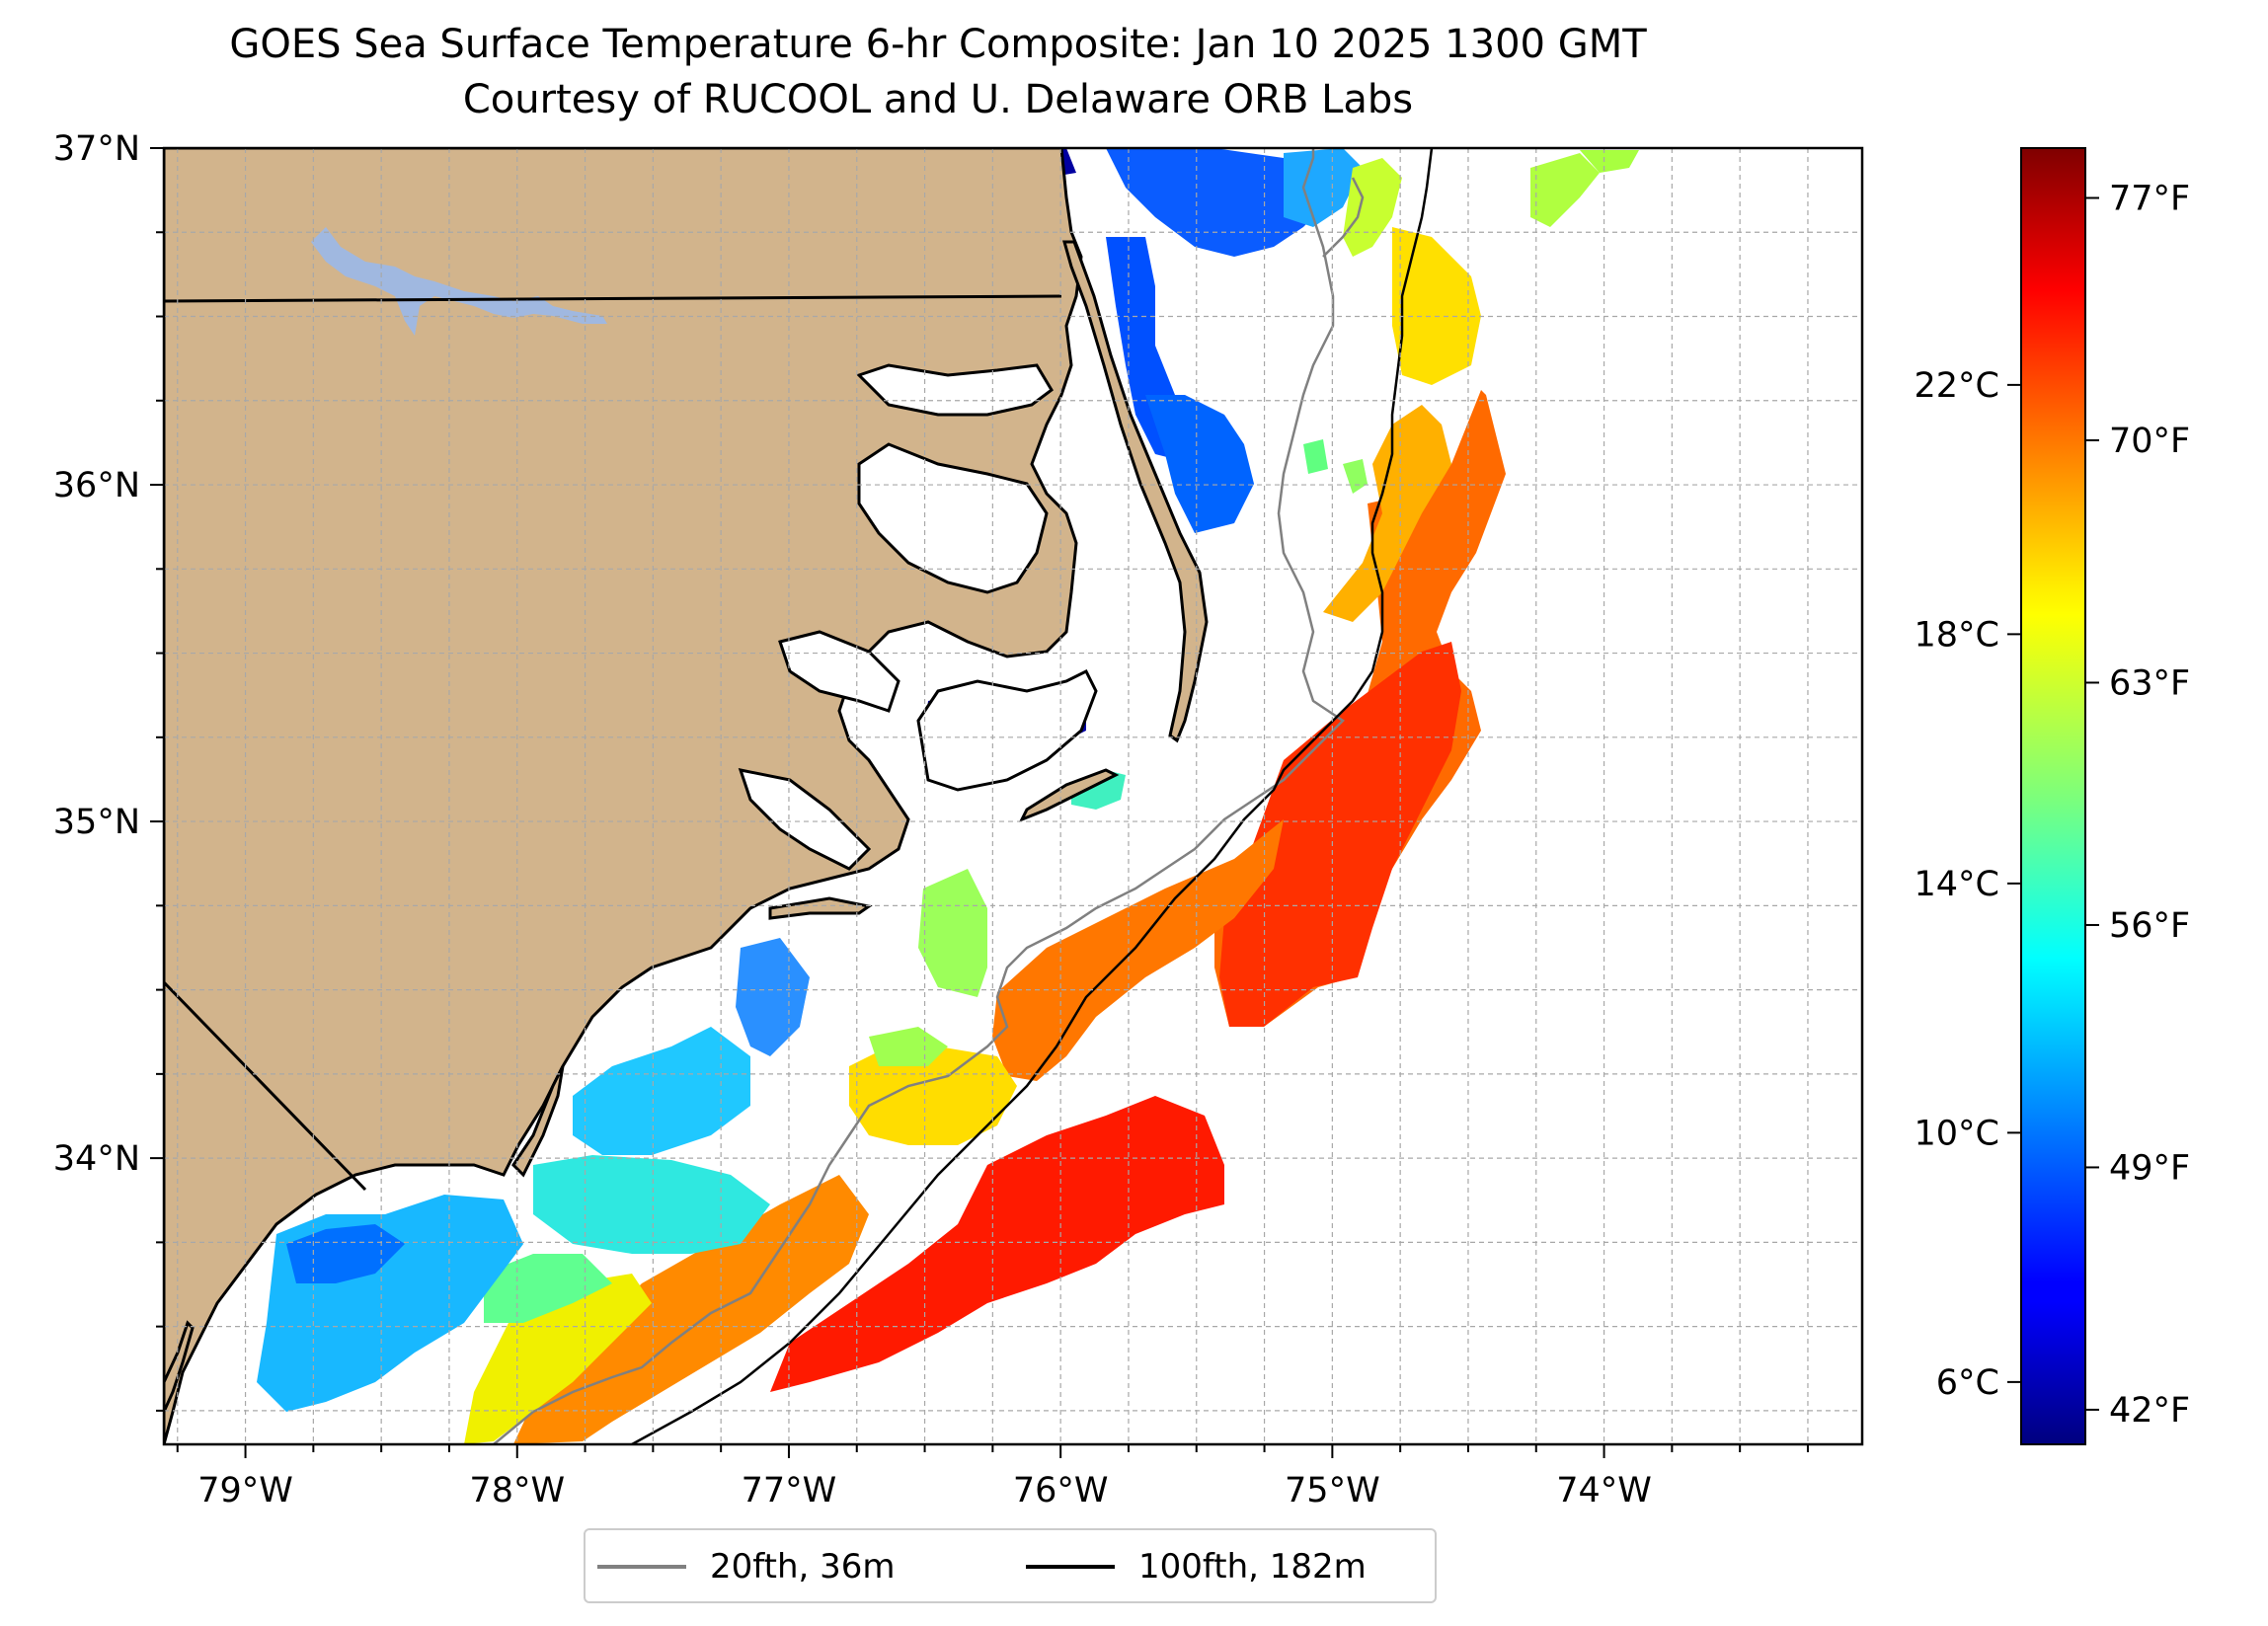 Image resolution: width=2268 pixels, height=1626 pixels. Describe the element at coordinates (538, 1121) in the screenshot. I see `land-lower-coast-islands` at that location.